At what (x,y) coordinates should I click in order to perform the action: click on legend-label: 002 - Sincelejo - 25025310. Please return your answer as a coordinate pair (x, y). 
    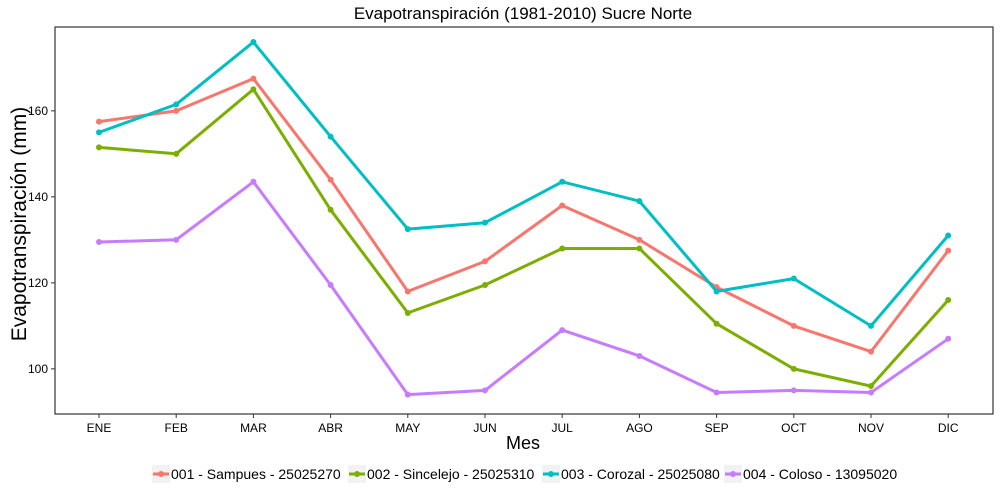
    Looking at the image, I should click on (451, 474).